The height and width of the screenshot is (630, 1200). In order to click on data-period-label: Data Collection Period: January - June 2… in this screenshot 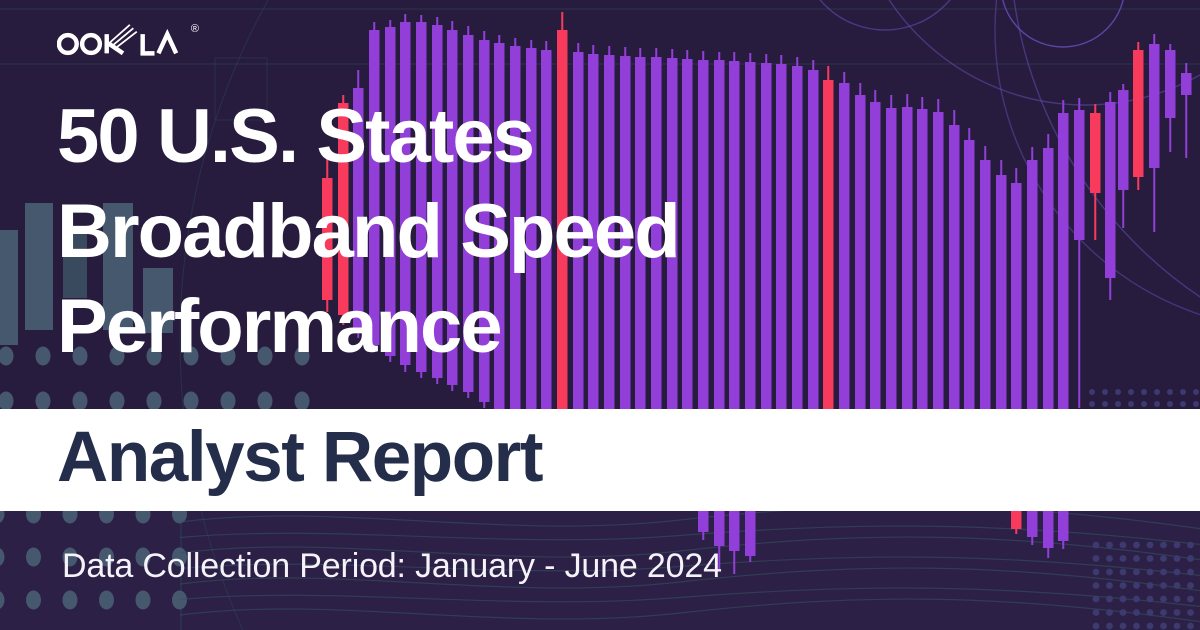, I will do `click(392, 566)`.